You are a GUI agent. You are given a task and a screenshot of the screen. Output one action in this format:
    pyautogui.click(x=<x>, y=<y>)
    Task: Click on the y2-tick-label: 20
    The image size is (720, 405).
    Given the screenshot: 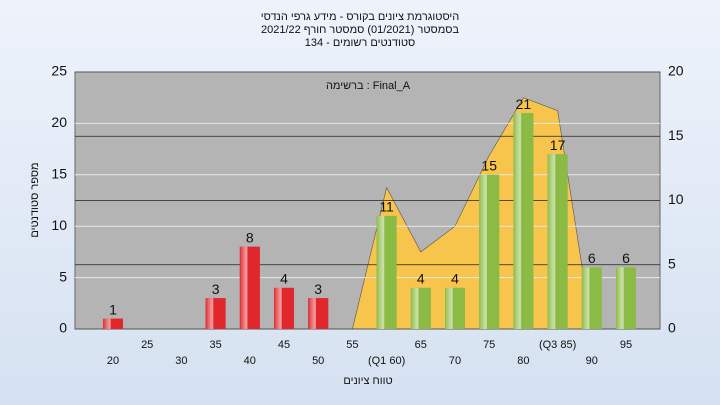 What is the action you would take?
    pyautogui.click(x=676, y=71)
    